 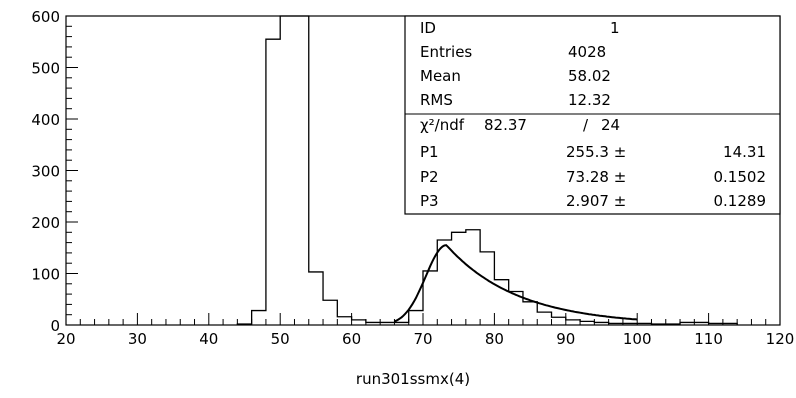 What do you see at coordinates (615, 28) in the screenshot?
I see `stat-value-id: 1` at bounding box center [615, 28].